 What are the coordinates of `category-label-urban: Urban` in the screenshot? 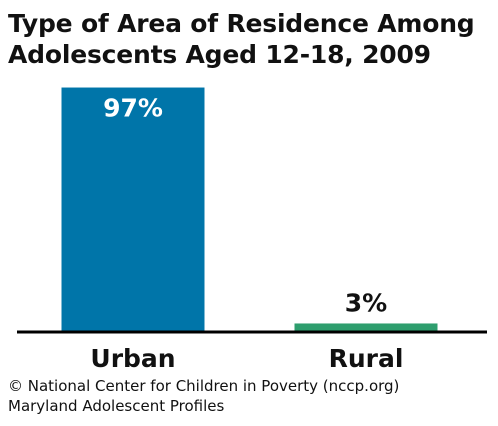 It's located at (132, 358).